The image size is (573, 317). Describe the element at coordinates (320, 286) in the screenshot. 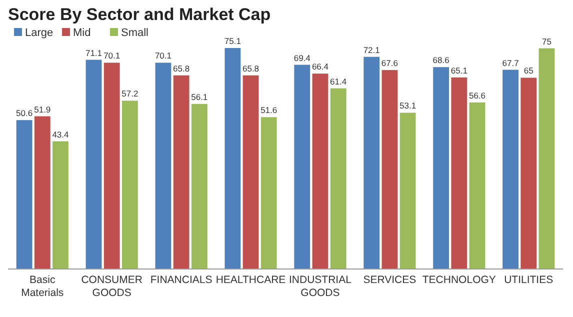

I see `x-tick-label: INDUSTRIAL GOODS` at that location.